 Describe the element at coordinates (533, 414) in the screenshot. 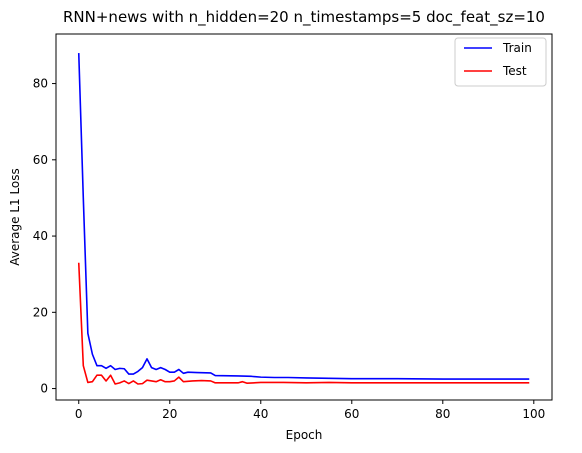

I see `x-tick-label: 100` at that location.